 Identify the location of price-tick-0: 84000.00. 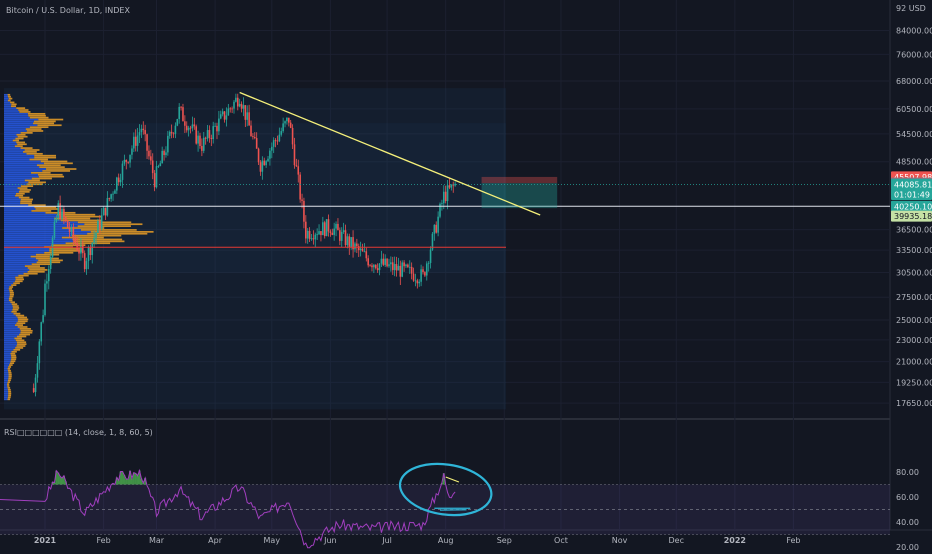
(914, 31).